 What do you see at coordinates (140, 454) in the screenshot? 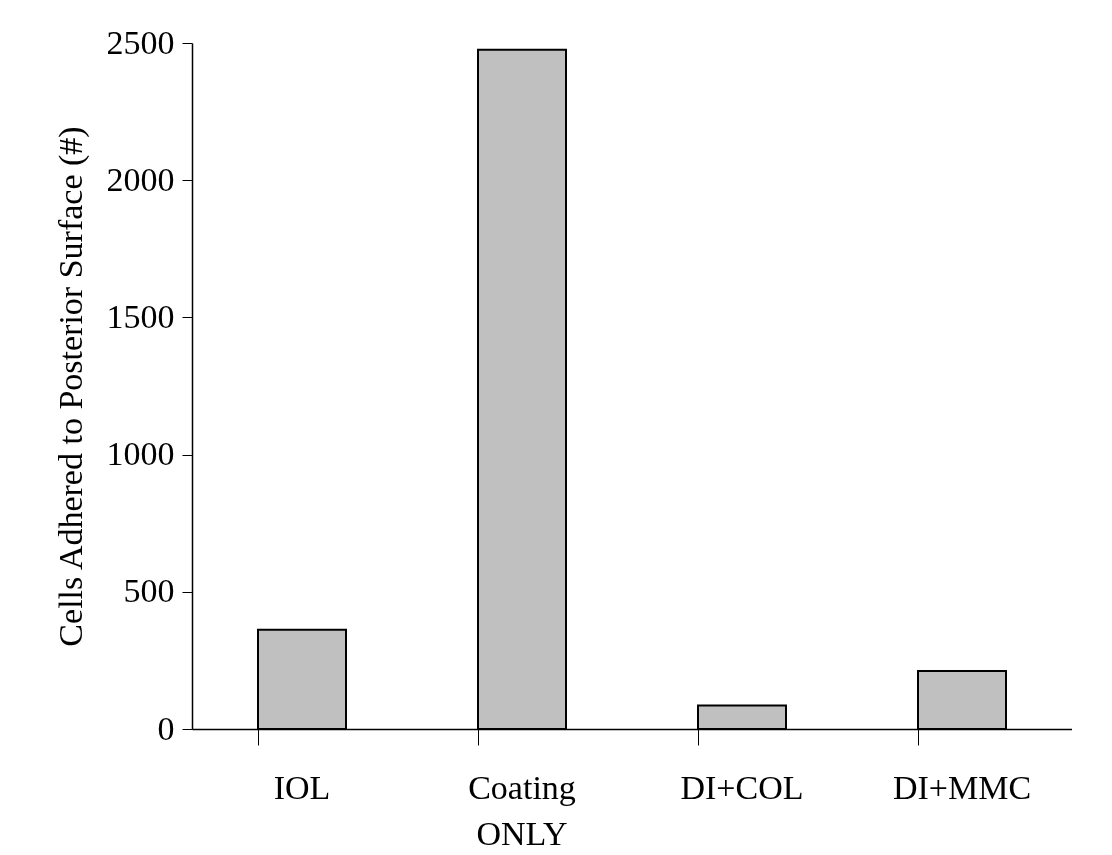
I see `y-tick-label: 1000` at bounding box center [140, 454].